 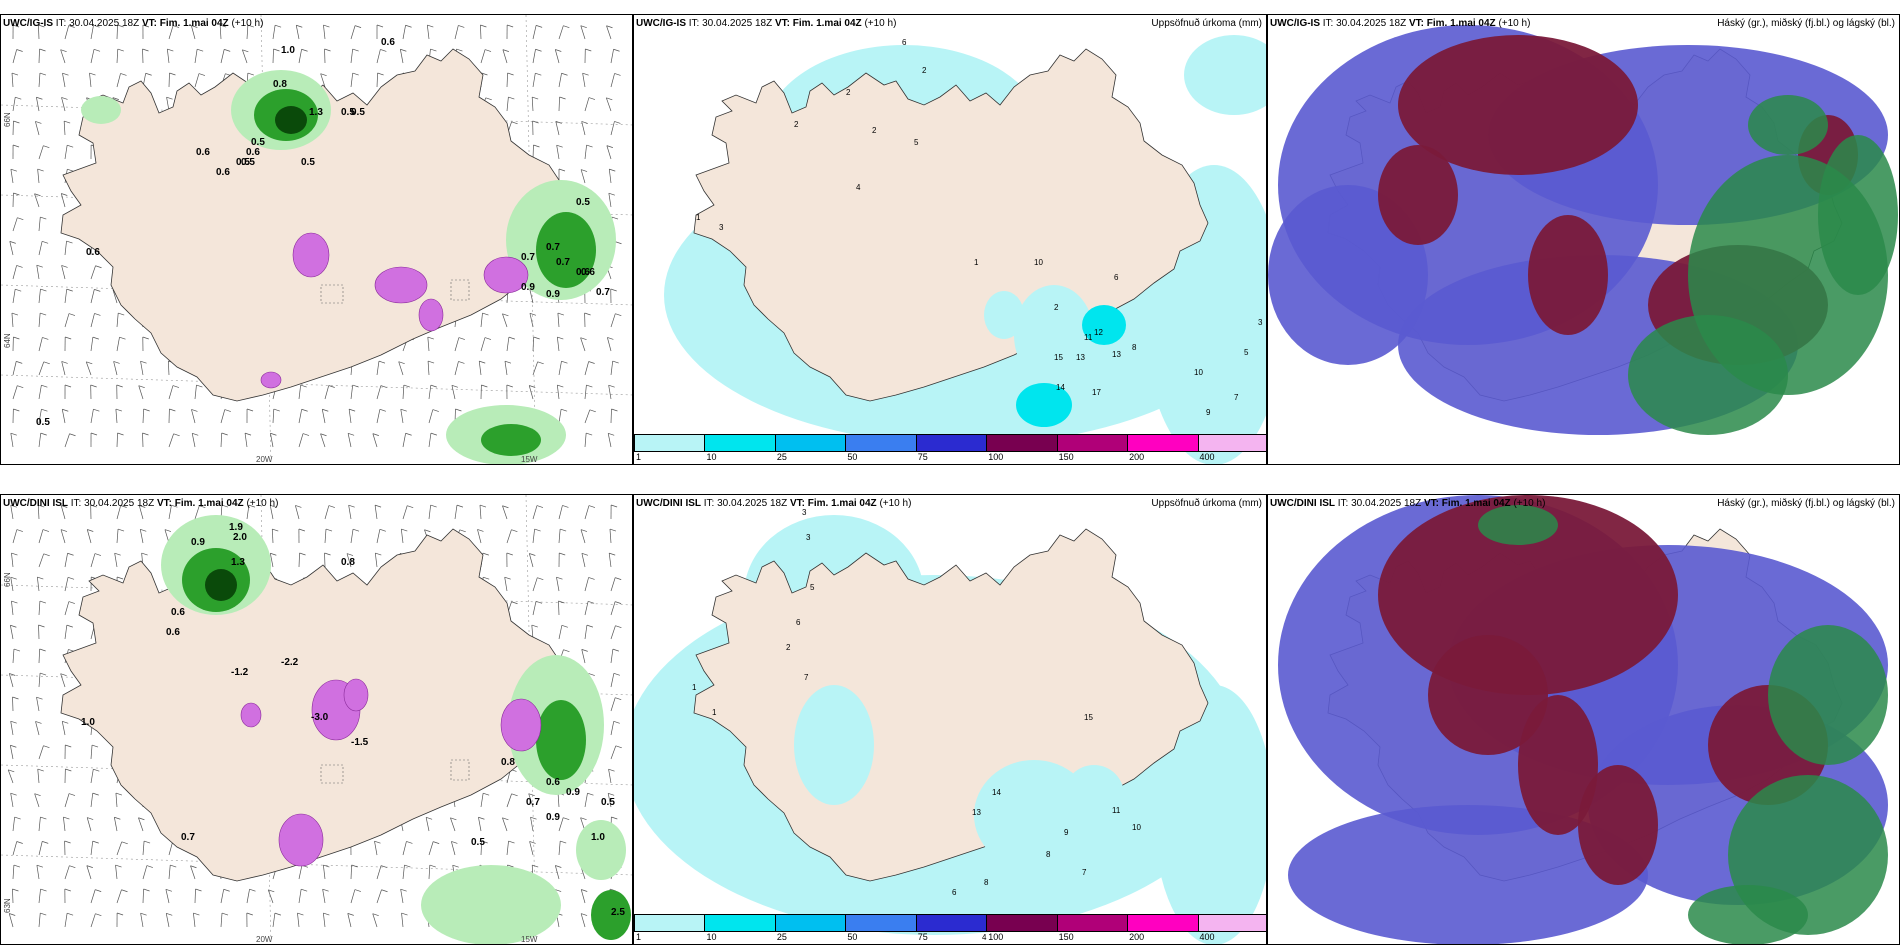 I want to click on colorbar-tick-label: 100, so click(x=996, y=937).